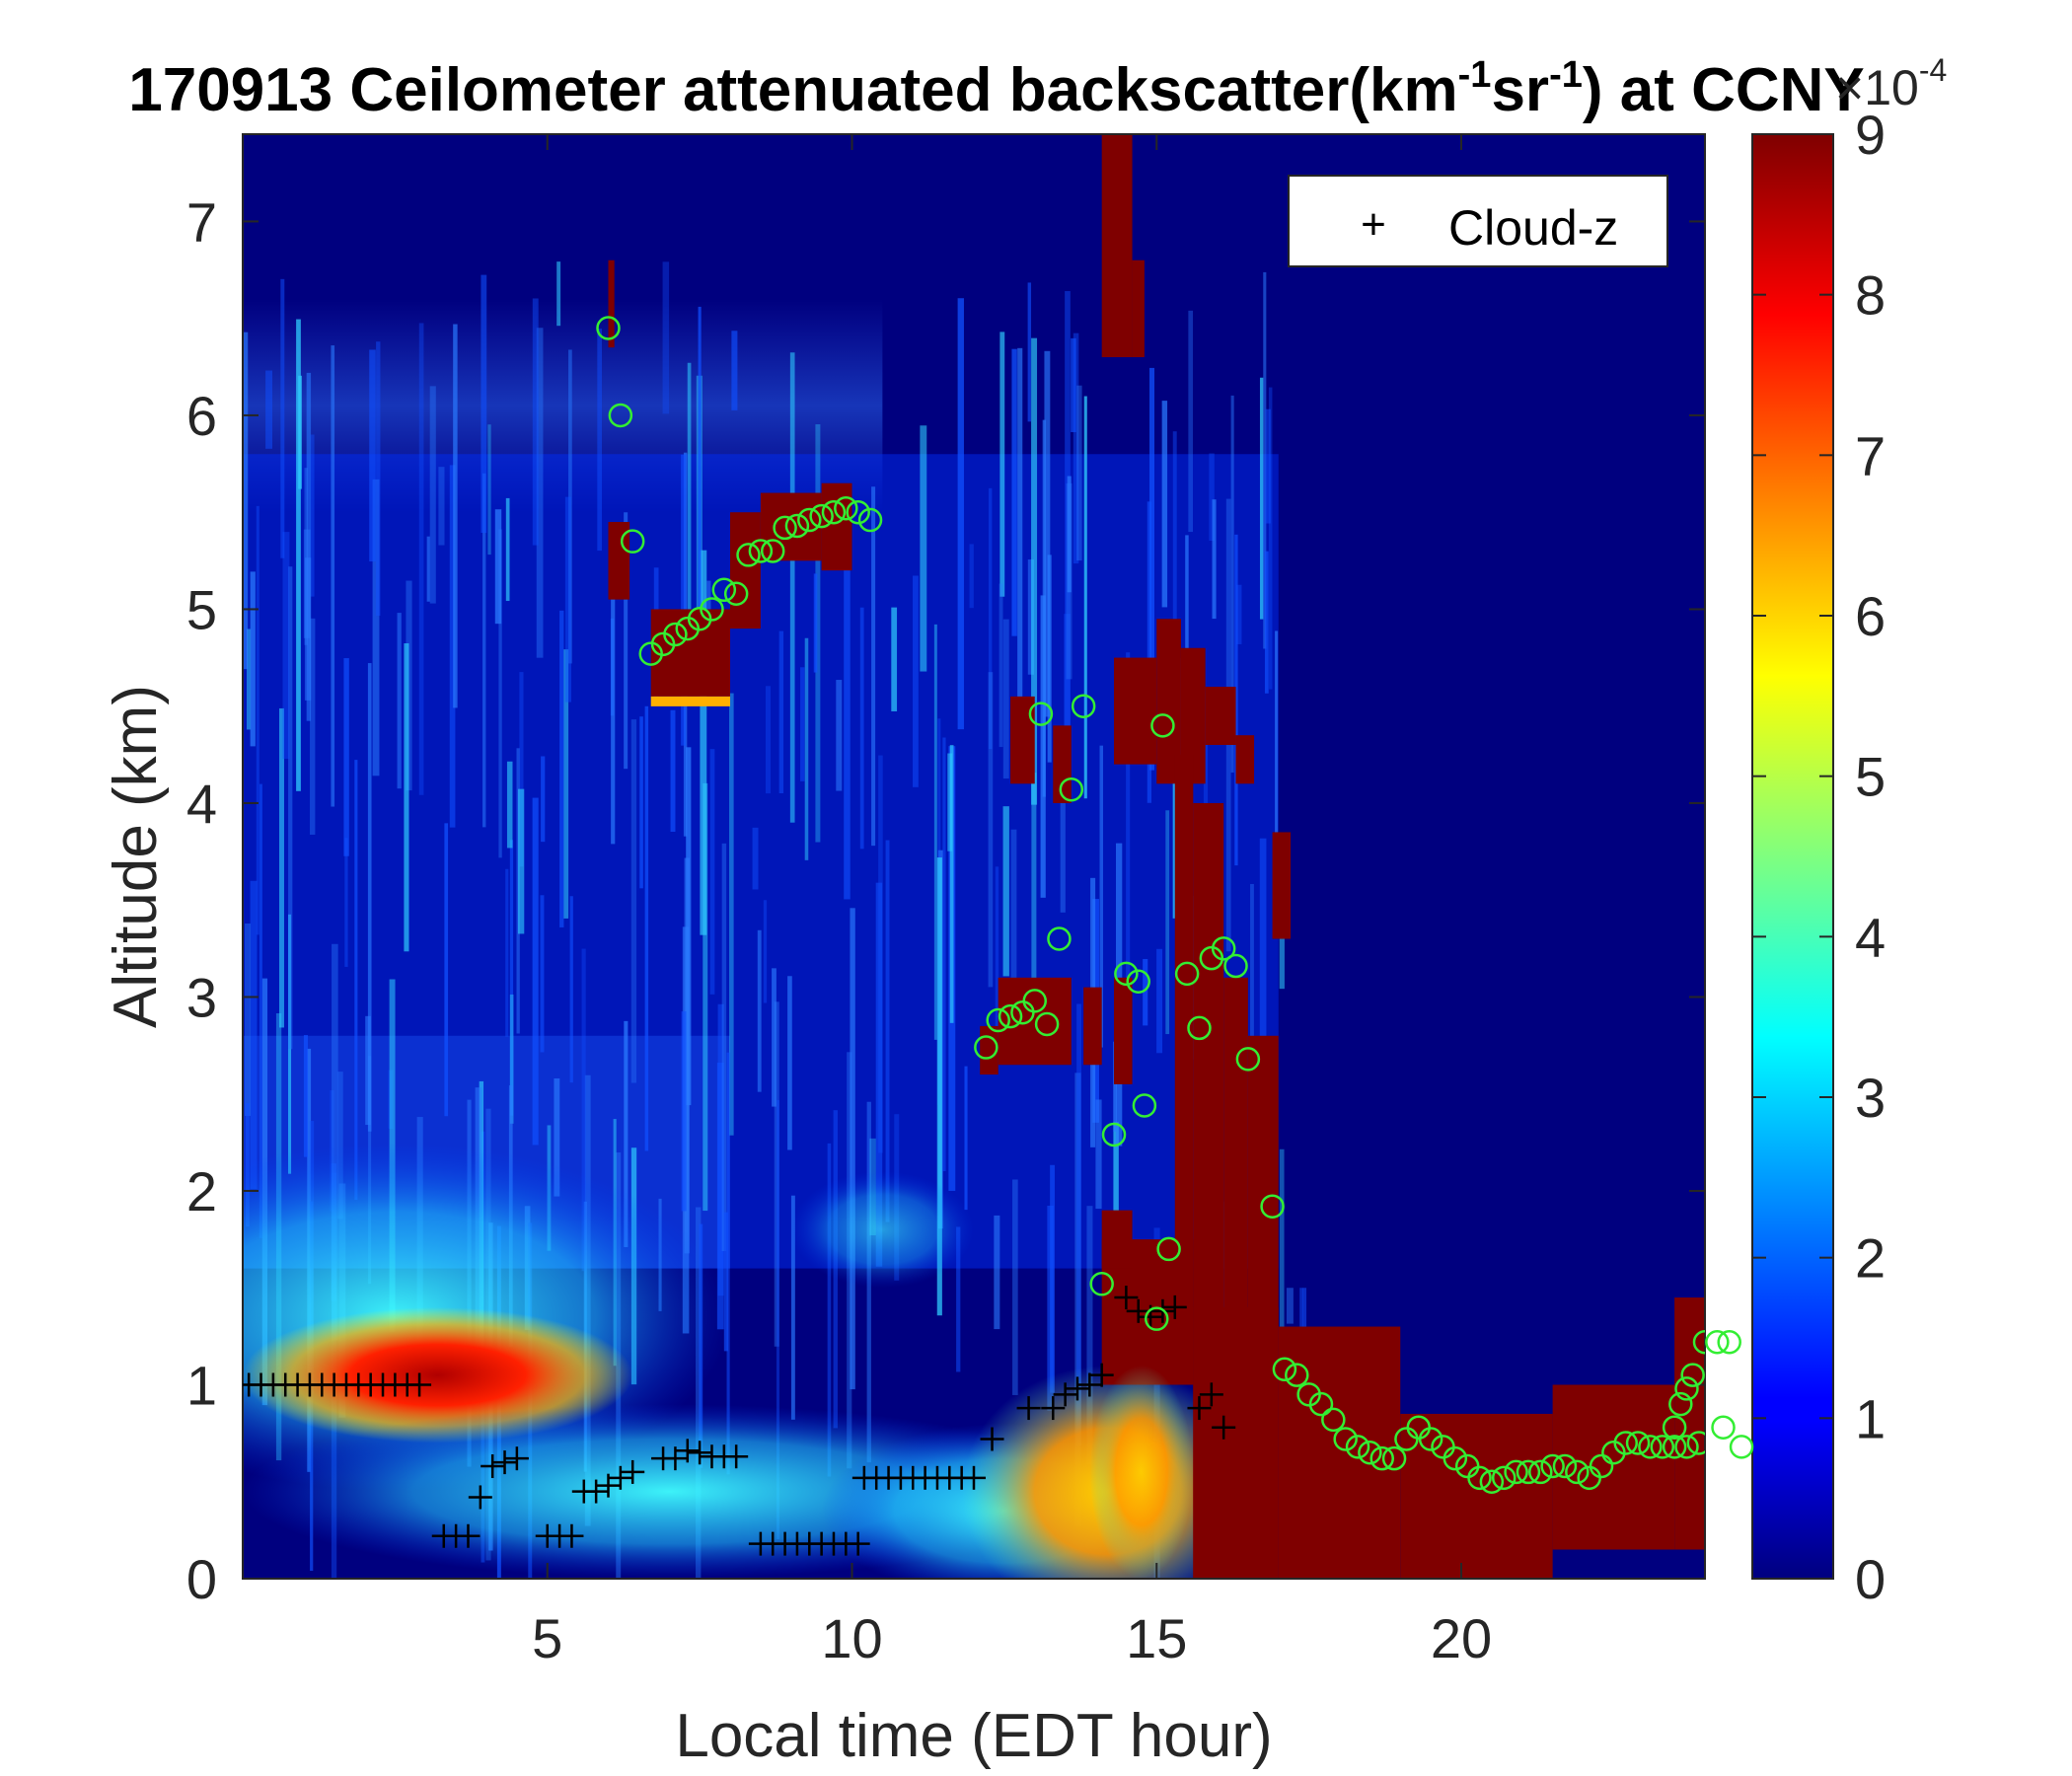  What do you see at coordinates (1729, 1395) in the screenshot?
I see `markers-overflow` at bounding box center [1729, 1395].